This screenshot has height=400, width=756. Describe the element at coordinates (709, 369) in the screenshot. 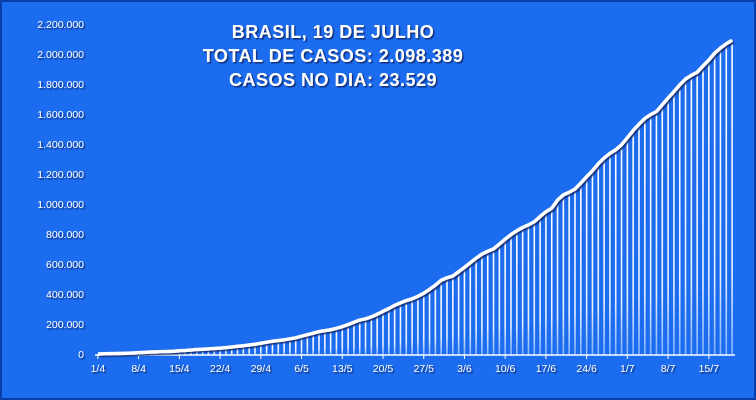

I see `x-tick-label: 15/7` at that location.